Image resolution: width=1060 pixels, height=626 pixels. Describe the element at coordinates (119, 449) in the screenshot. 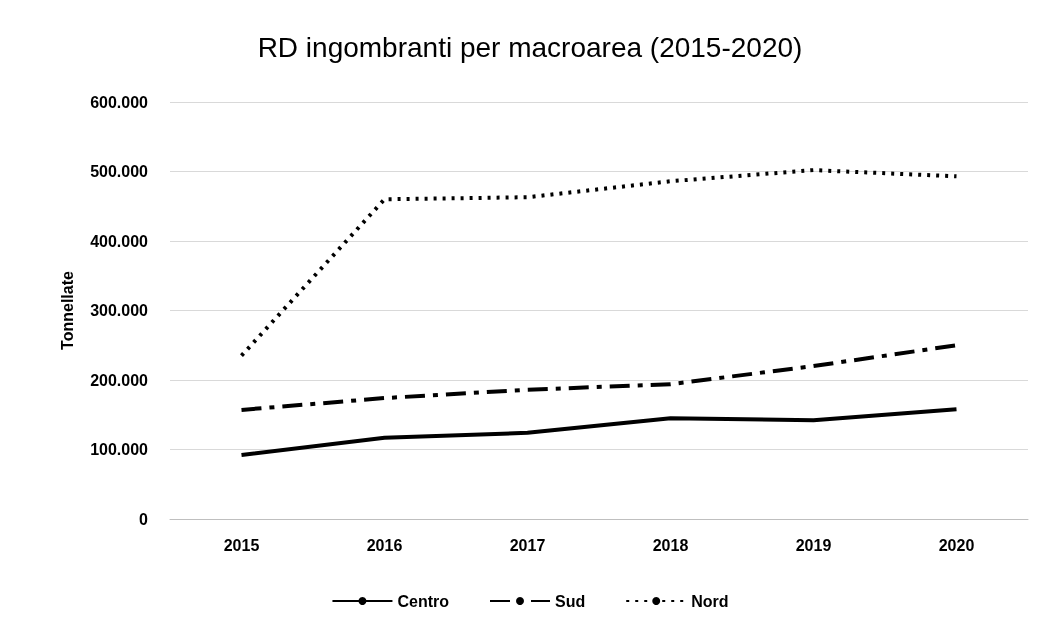

I see `y-tick-label: 100.000` at that location.